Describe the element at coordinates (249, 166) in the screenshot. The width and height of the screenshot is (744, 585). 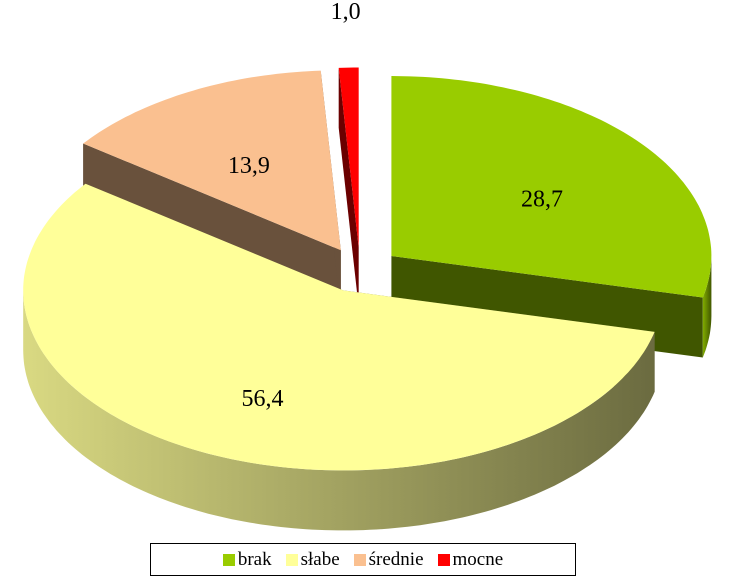
I see `value-label: 13,9` at that location.